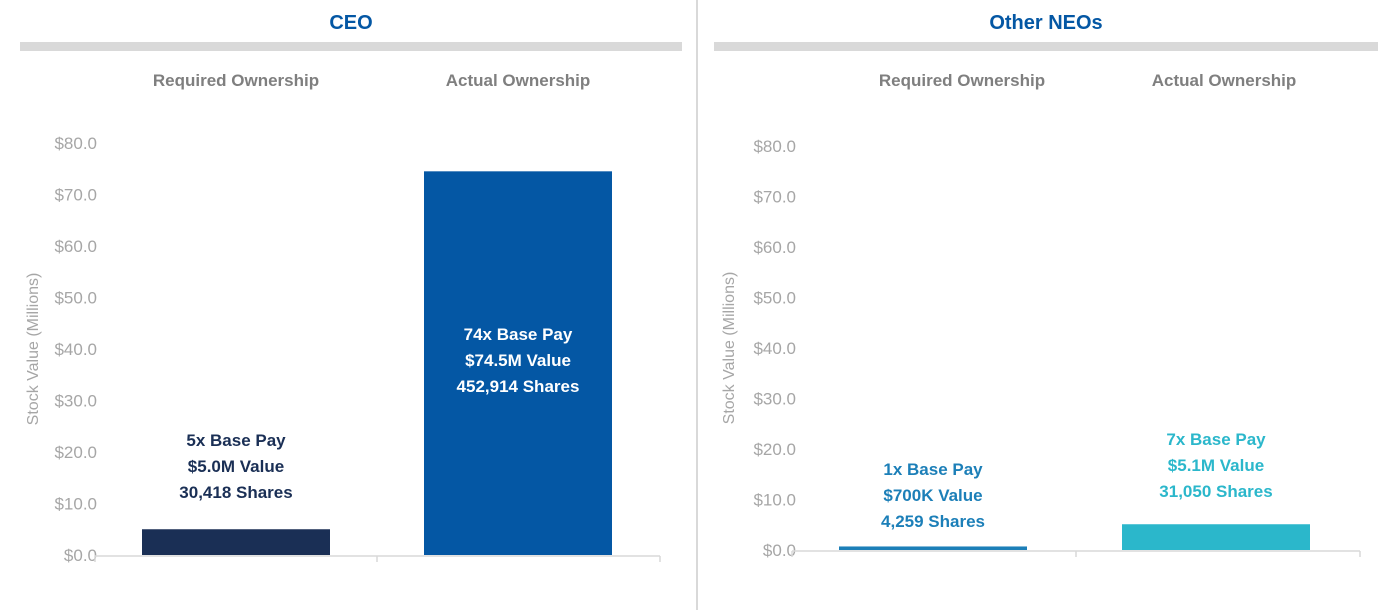 Image resolution: width=1378 pixels, height=610 pixels. I want to click on data-label: $5.1M Value, so click(1216, 465).